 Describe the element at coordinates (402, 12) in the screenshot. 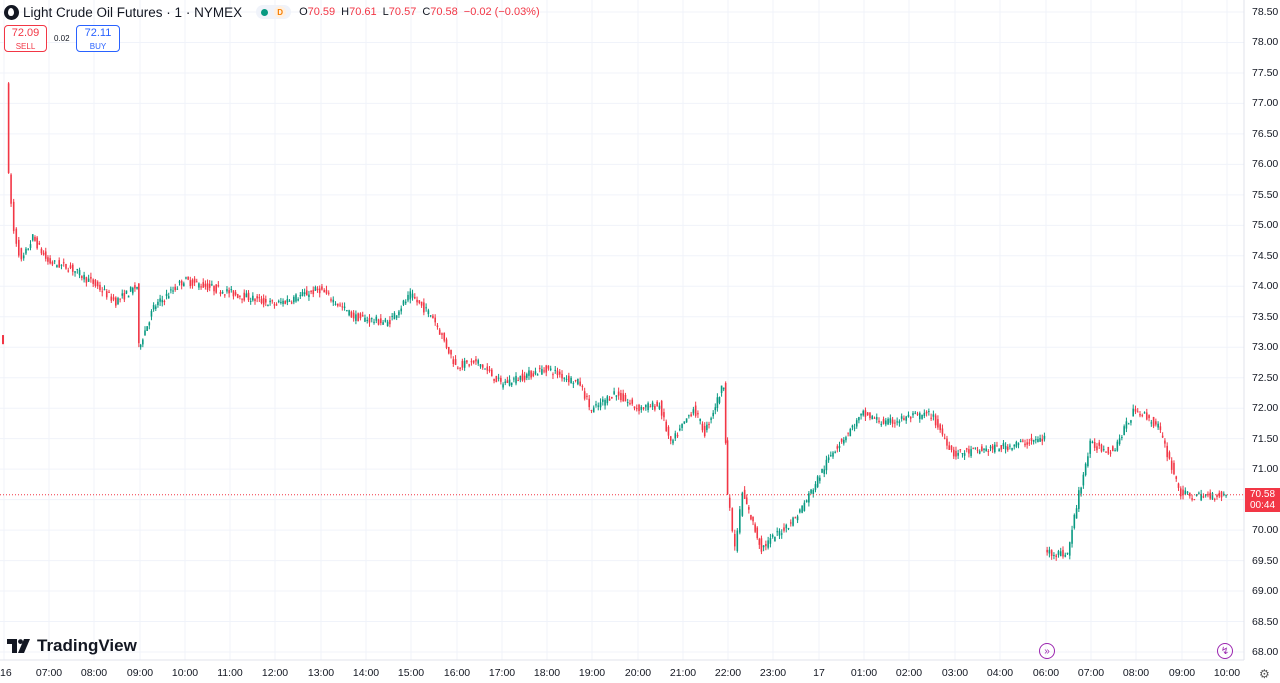

I see `low-value: 70.57` at that location.